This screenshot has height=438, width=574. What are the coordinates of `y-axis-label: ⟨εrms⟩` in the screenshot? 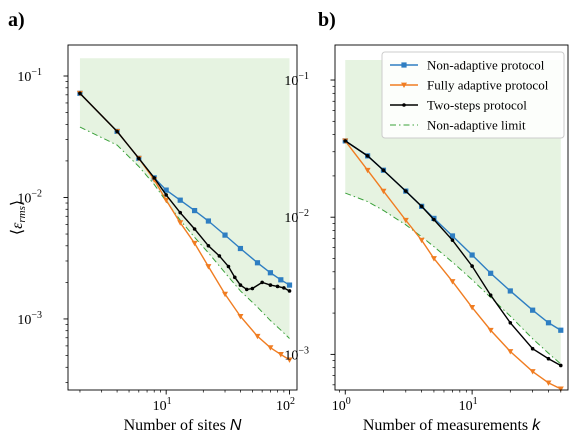 It's located at (18, 217).